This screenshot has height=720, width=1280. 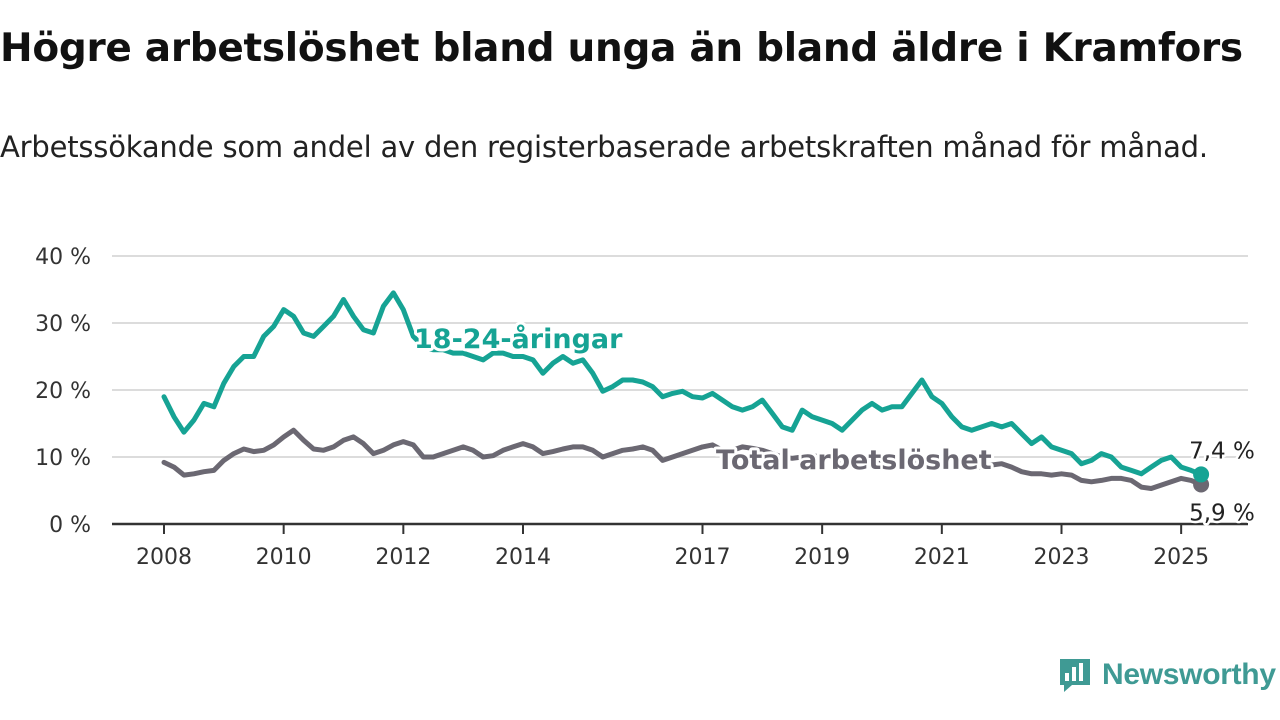 I want to click on x-tick-label: 2014, so click(x=523, y=557).